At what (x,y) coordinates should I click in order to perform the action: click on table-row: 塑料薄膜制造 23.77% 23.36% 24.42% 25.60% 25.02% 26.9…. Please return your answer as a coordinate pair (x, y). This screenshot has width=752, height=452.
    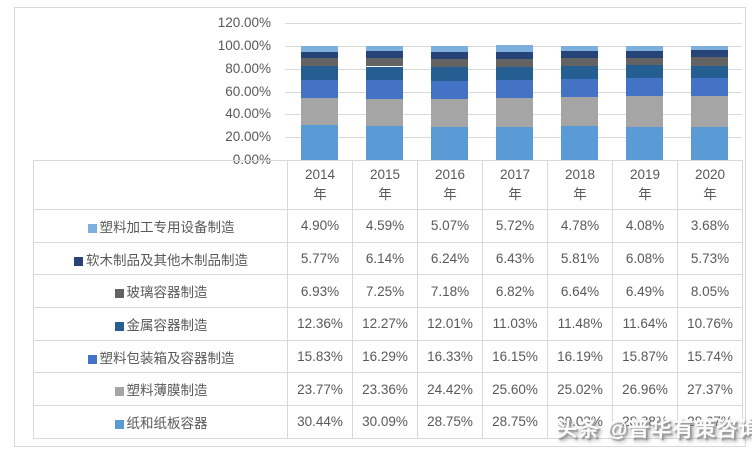
    Looking at the image, I should click on (388, 389).